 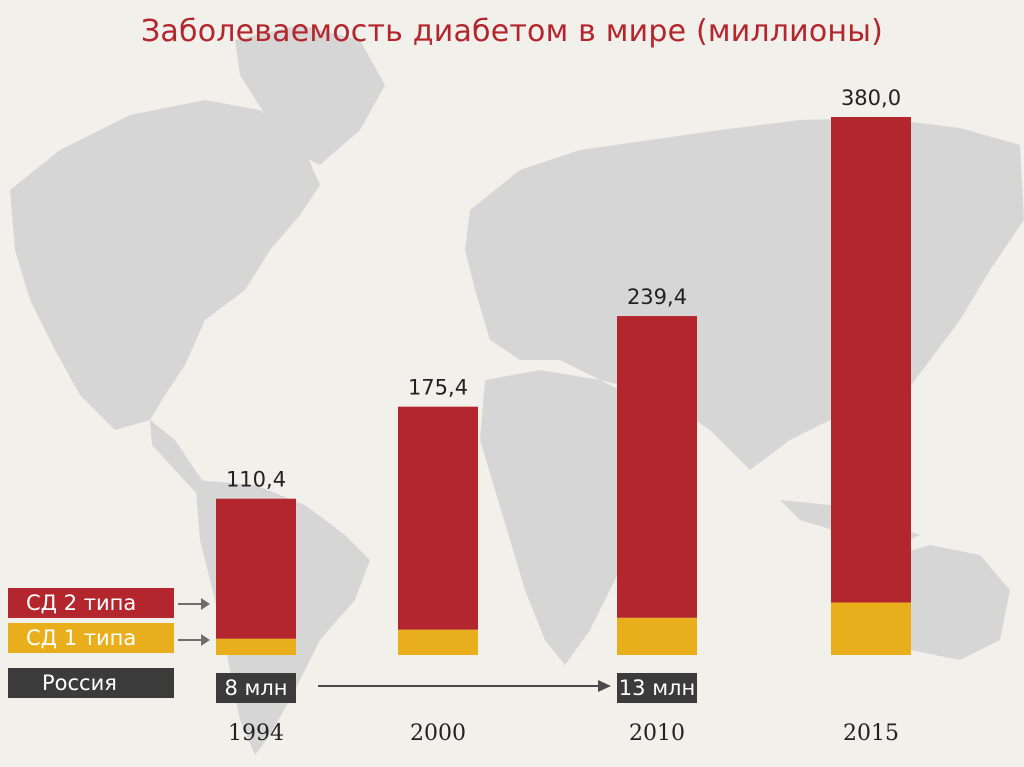 I want to click on central-america-shape, so click(x=180, y=457).